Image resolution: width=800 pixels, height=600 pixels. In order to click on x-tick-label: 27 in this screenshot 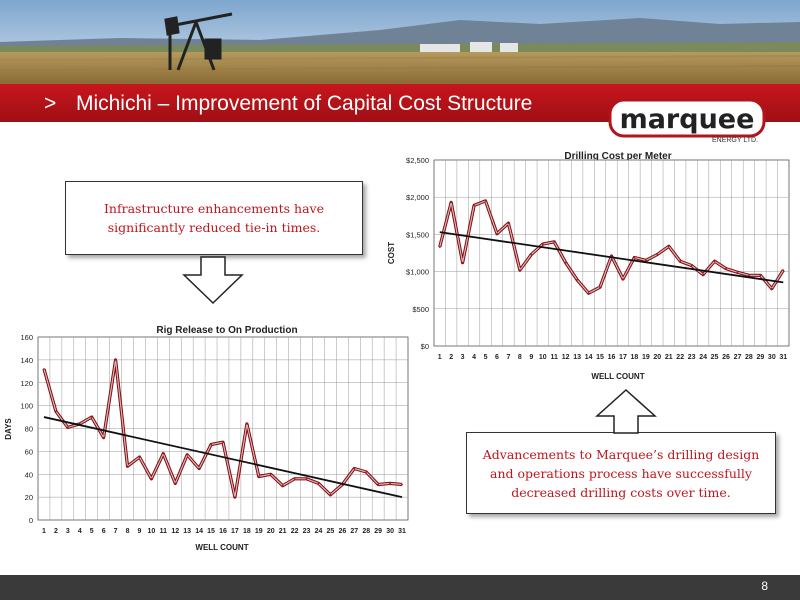, I will do `click(738, 357)`.